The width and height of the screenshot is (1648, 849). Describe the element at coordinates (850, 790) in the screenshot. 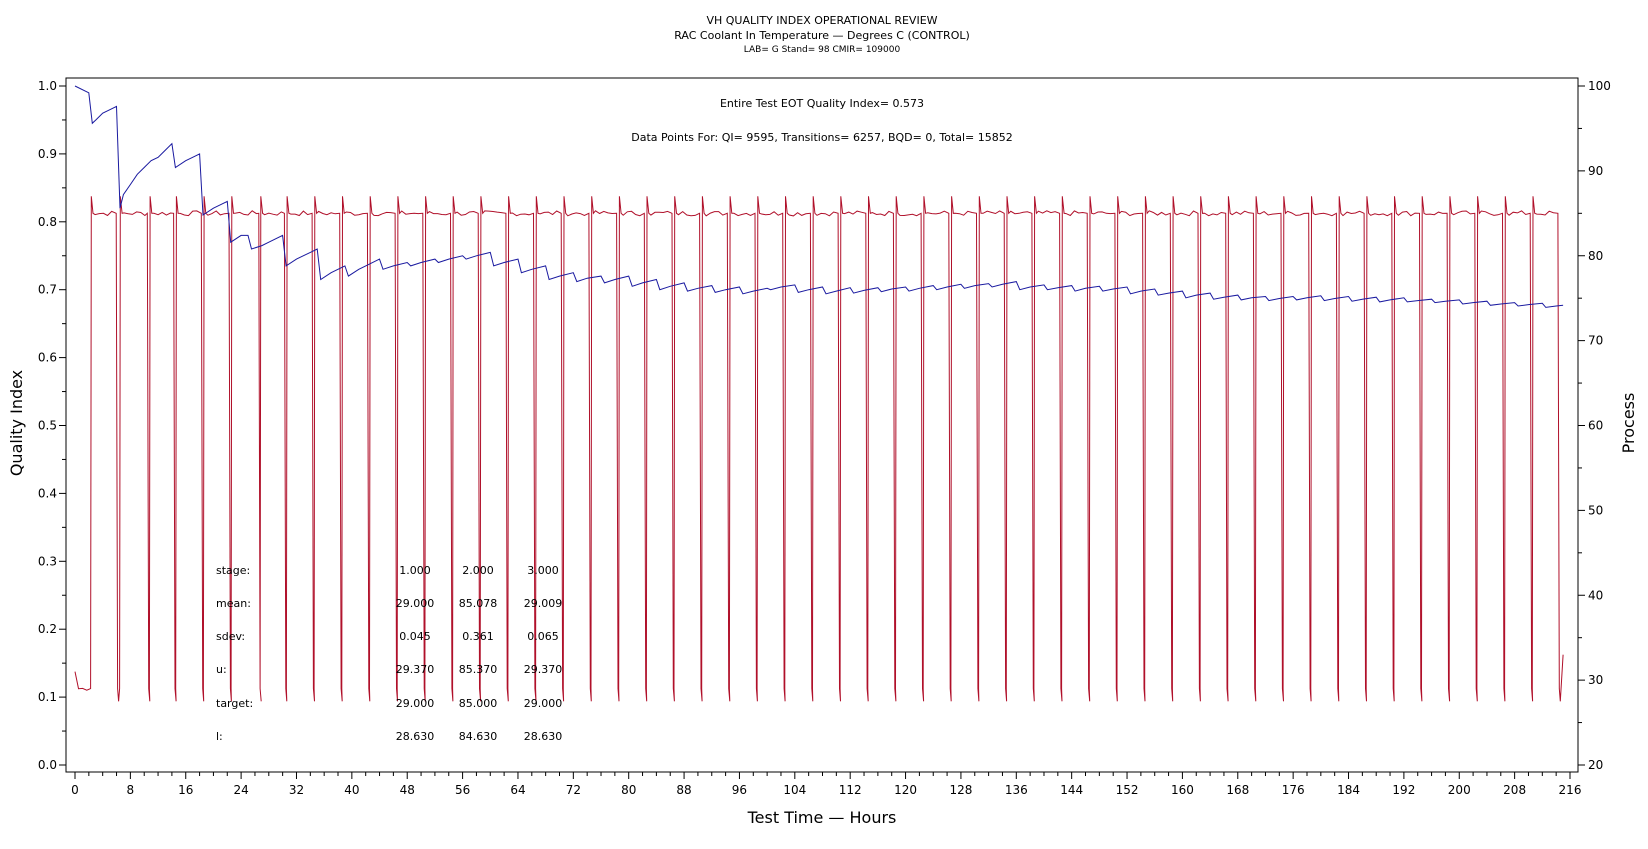

I see `x-tick-label: 112` at that location.